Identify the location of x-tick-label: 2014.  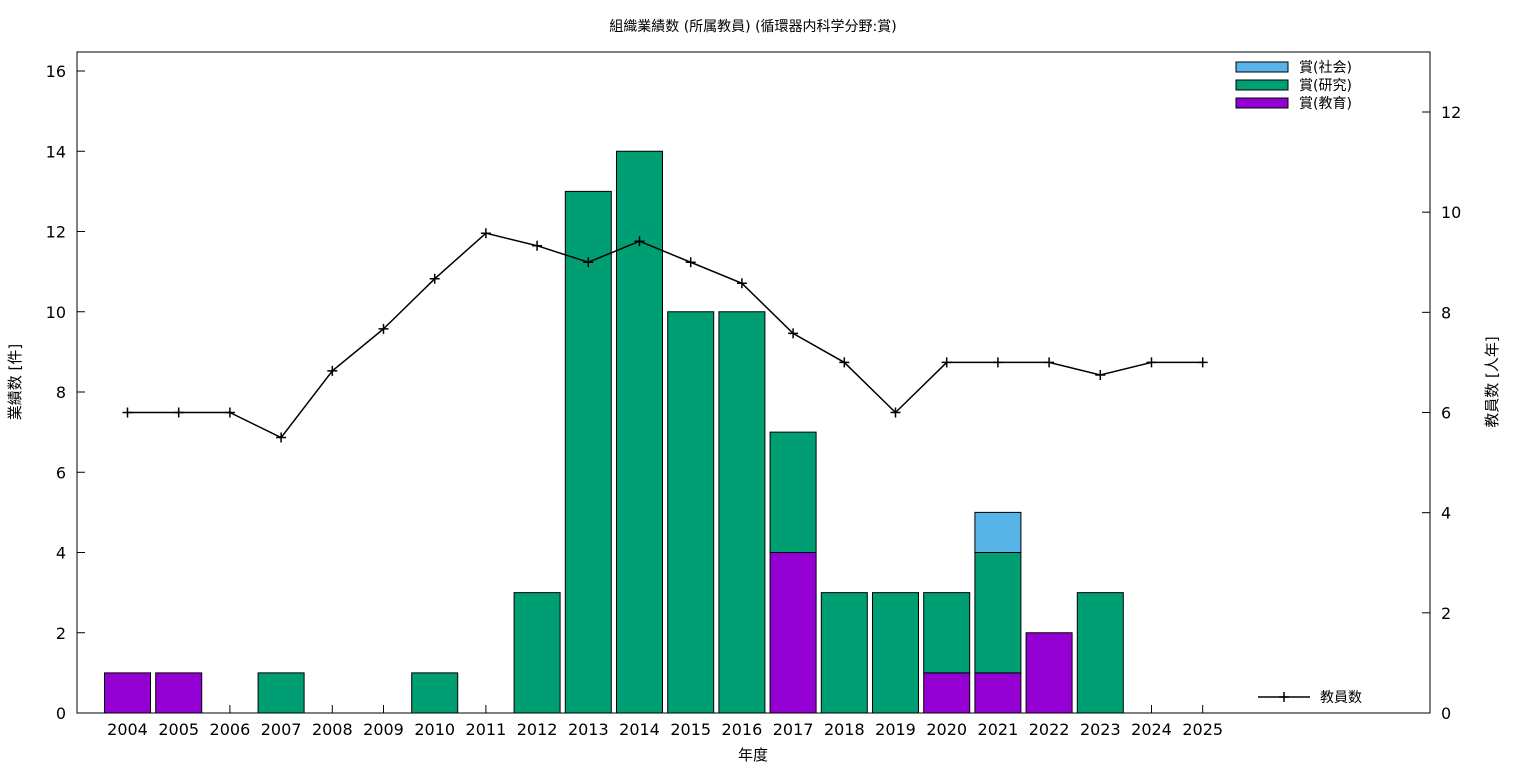
(639, 729).